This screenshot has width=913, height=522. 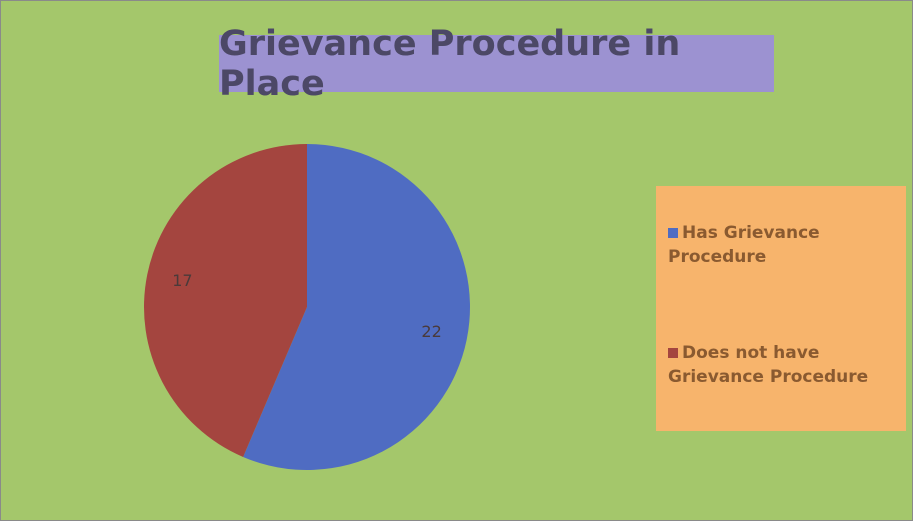 What do you see at coordinates (225, 300) in the screenshot?
I see `pie-slice` at bounding box center [225, 300].